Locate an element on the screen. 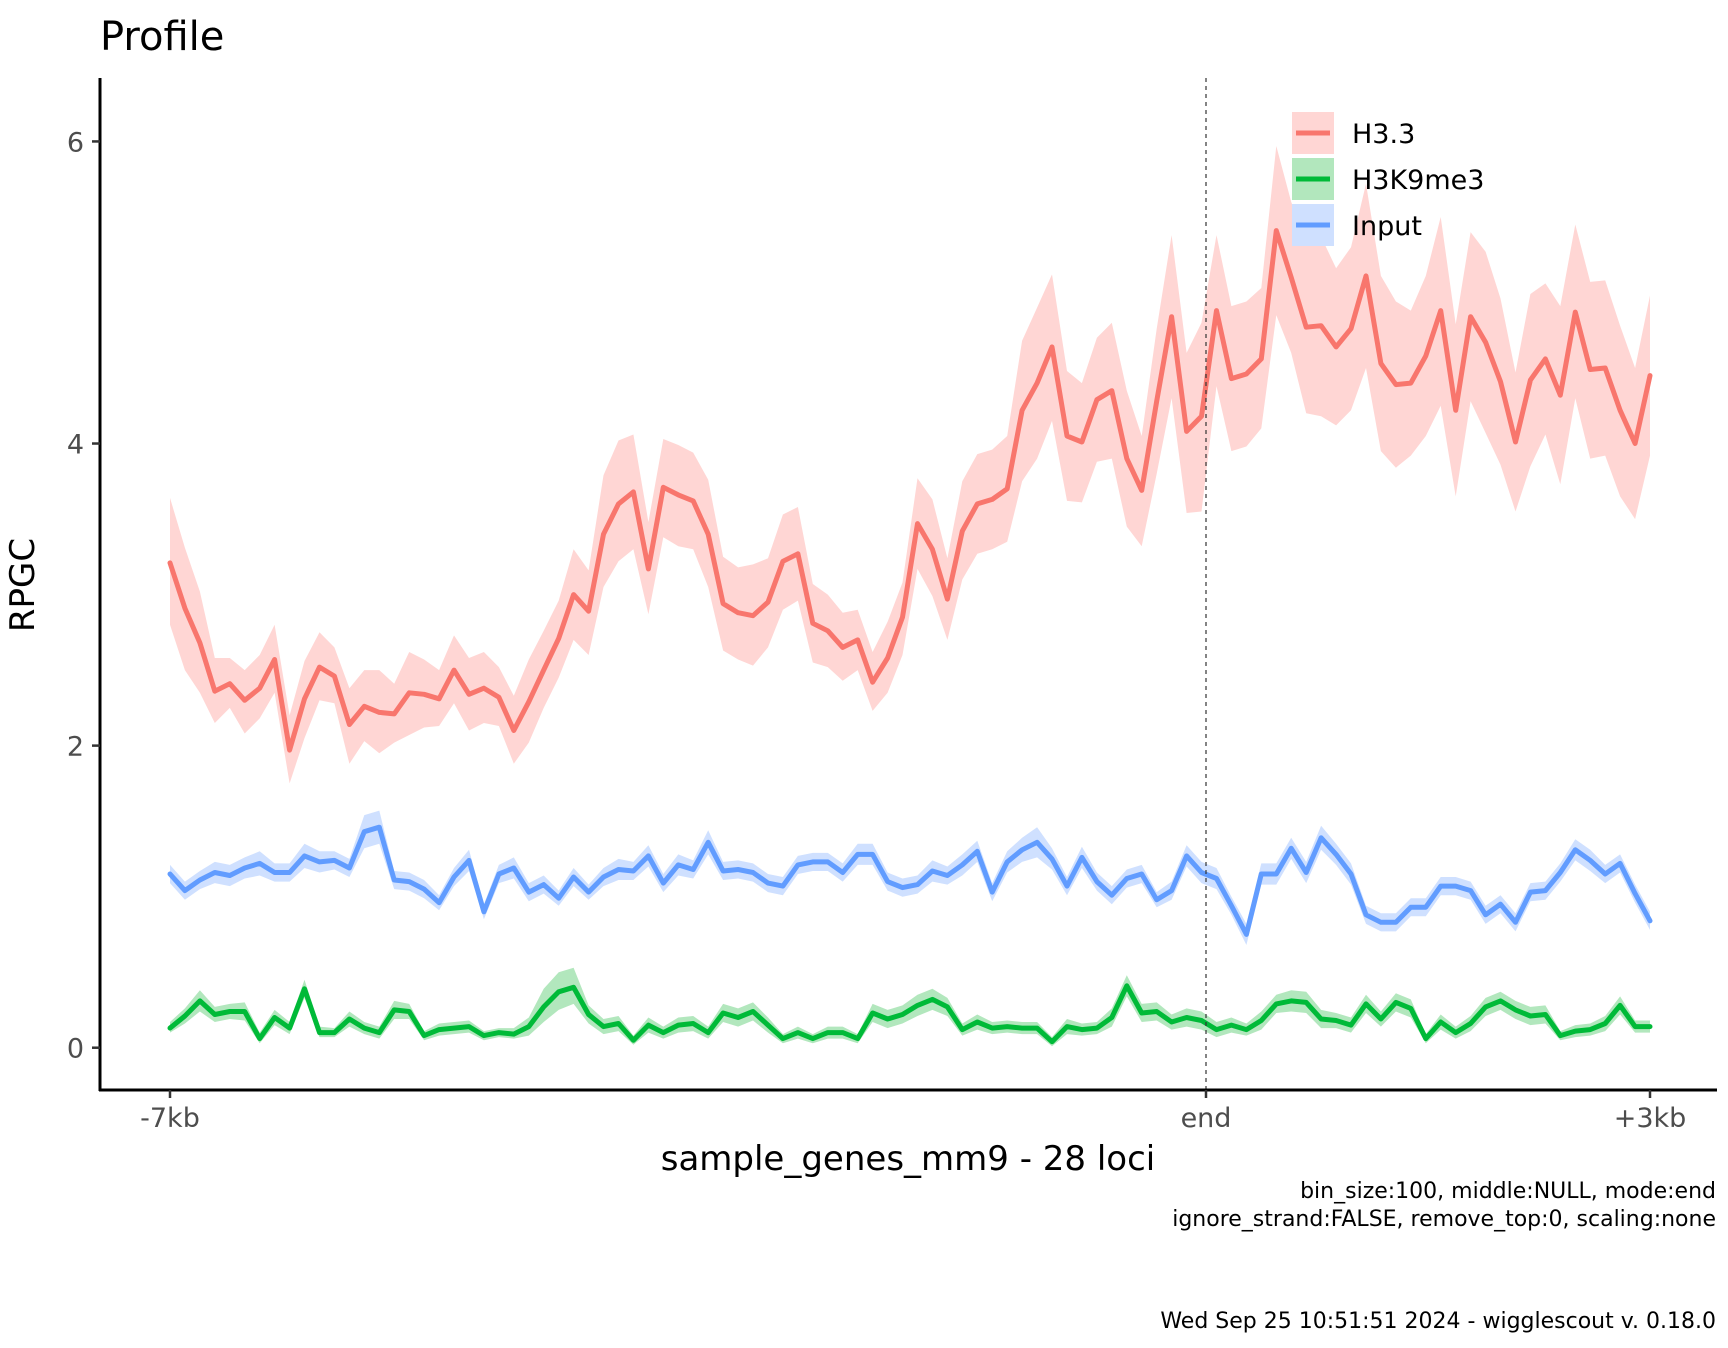 This screenshot has height=1348, width=1728. band-input is located at coordinates (910, 877).